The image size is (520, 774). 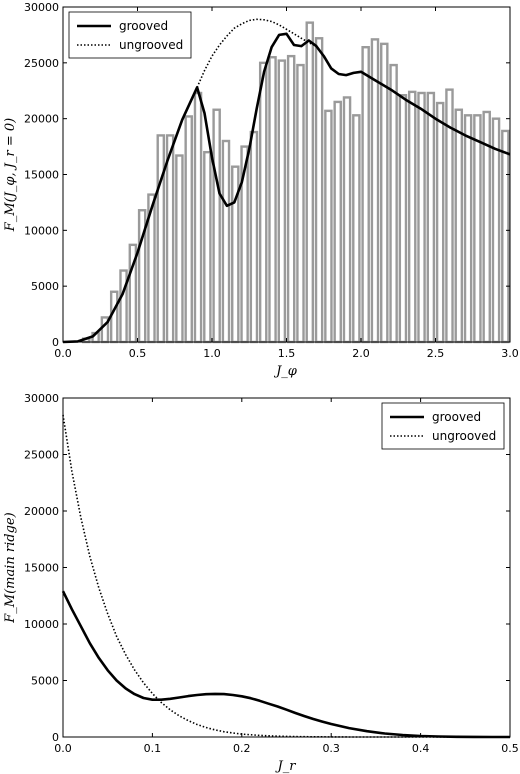 What do you see at coordinates (285, 371) in the screenshot?
I see `x-axis-label: J_φ` at bounding box center [285, 371].